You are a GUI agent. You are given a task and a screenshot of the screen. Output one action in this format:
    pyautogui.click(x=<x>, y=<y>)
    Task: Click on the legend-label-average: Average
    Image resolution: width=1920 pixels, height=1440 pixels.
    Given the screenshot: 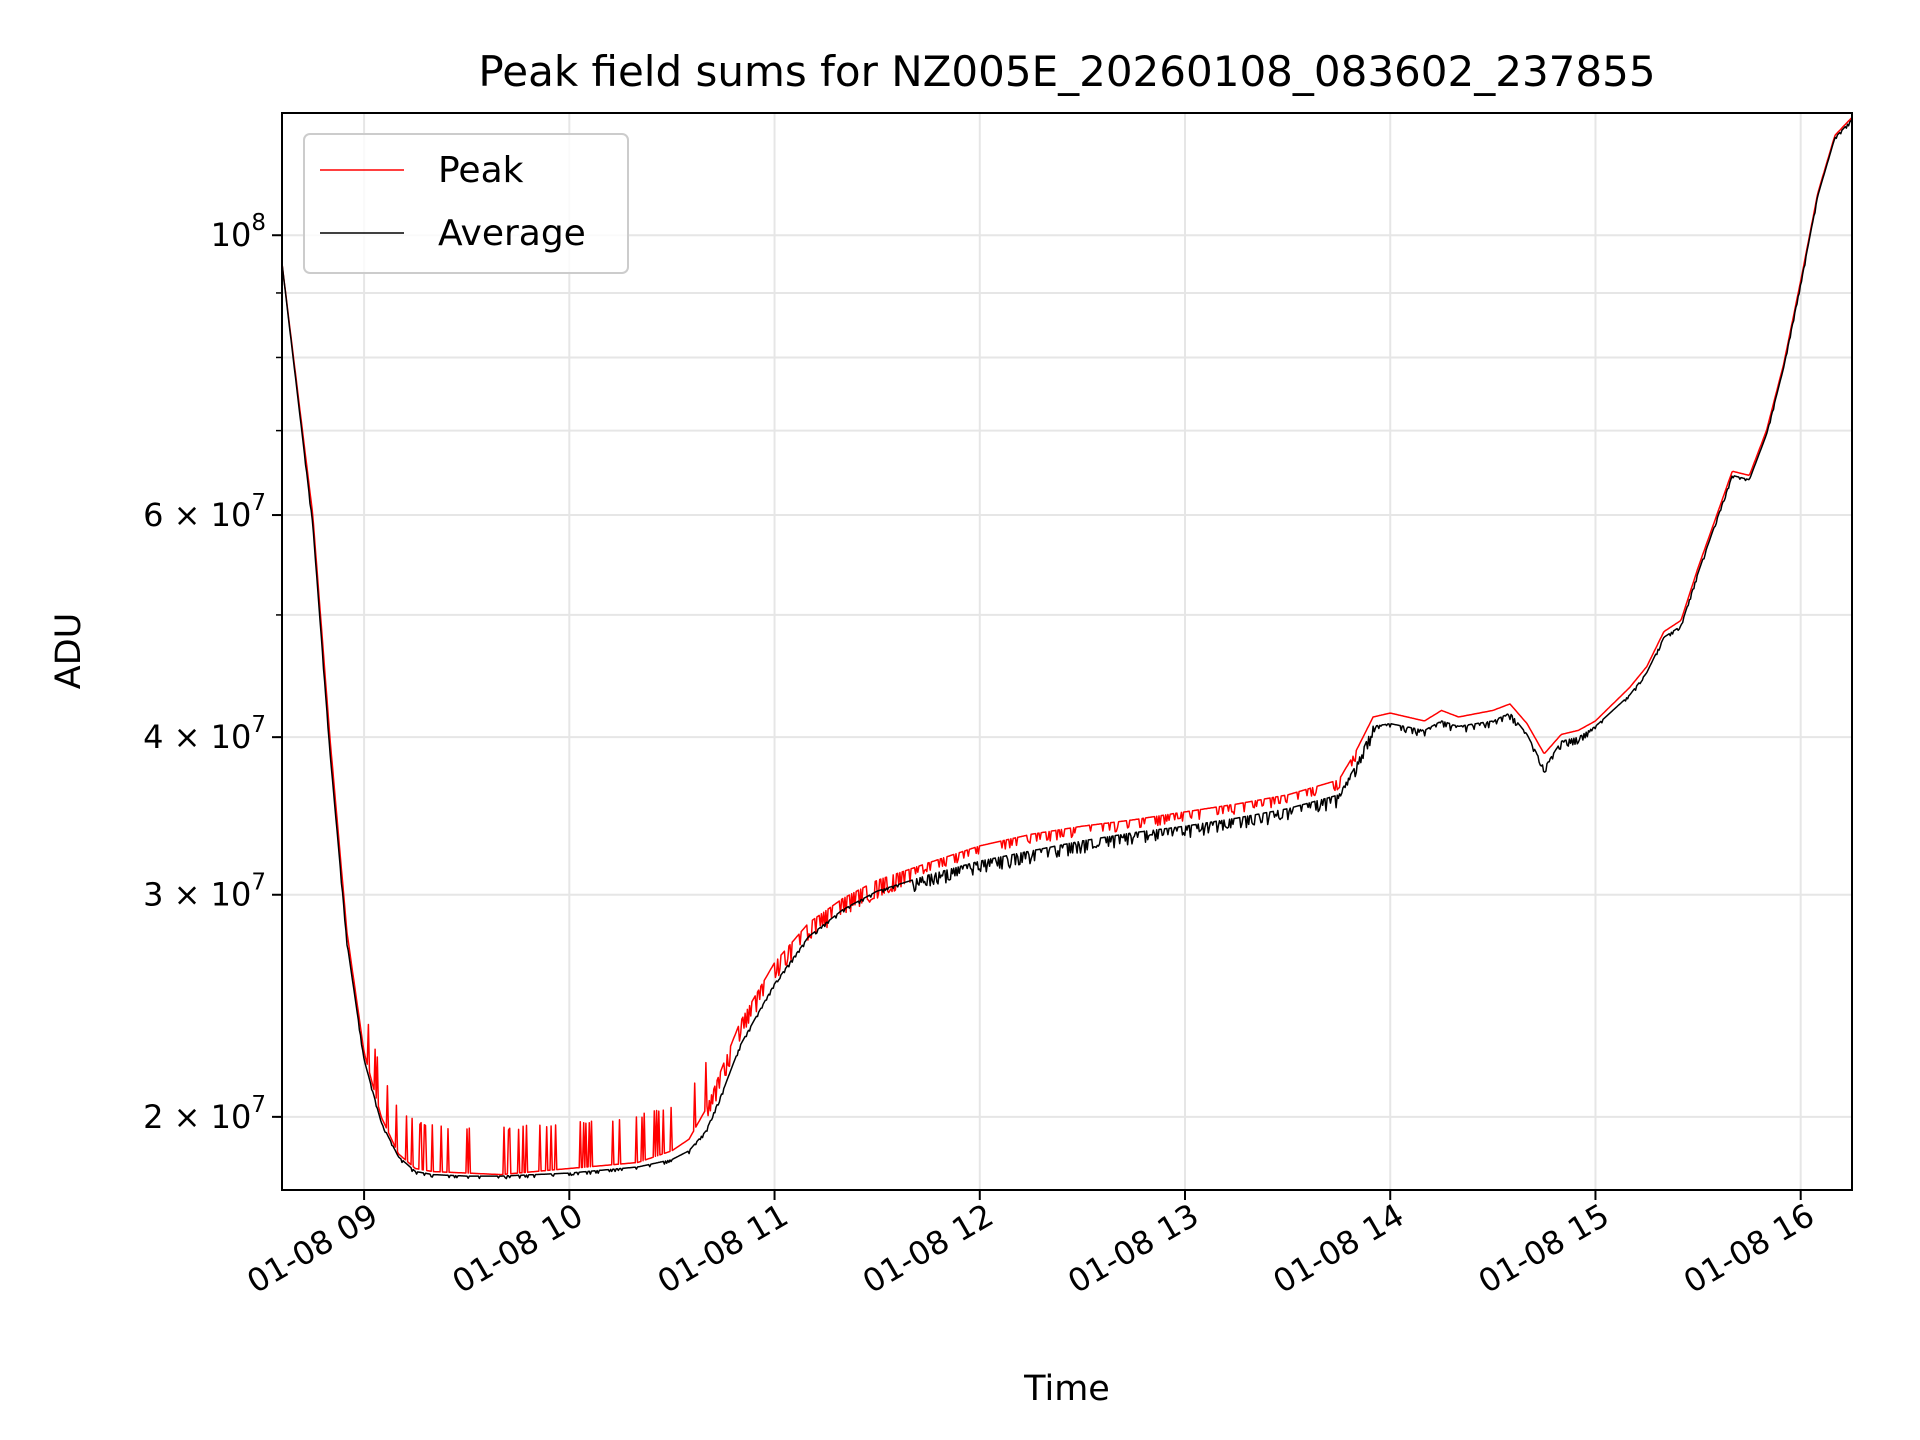 What is the action you would take?
    pyautogui.click(x=512, y=233)
    